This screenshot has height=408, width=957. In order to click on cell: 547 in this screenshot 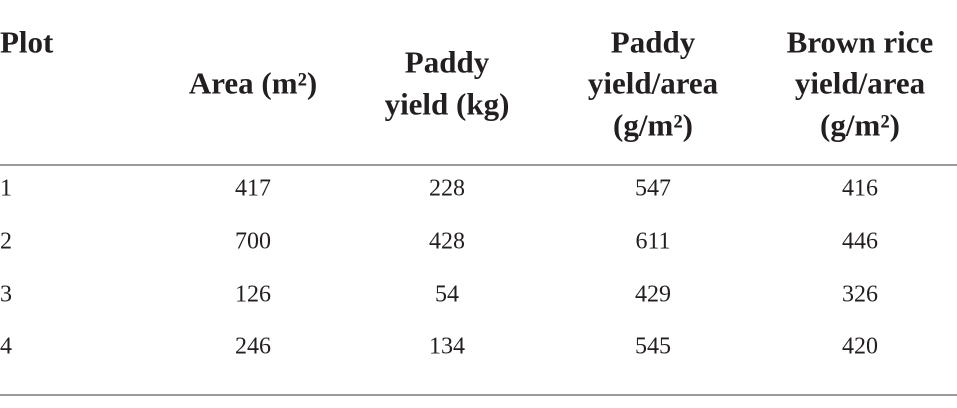, I will do `click(653, 188)`.